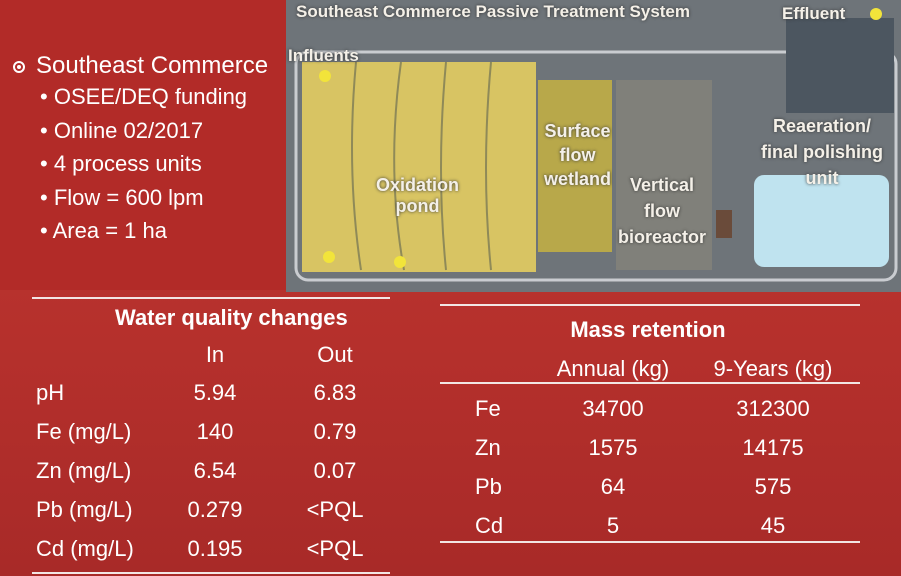 The width and height of the screenshot is (901, 576). I want to click on cell: 64, so click(613, 486).